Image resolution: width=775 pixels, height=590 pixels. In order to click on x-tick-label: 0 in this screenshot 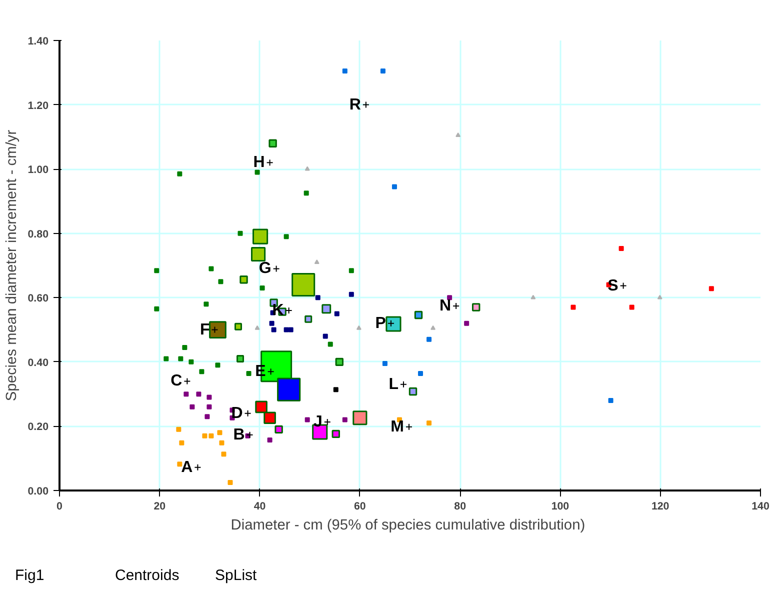, I will do `click(59, 506)`.